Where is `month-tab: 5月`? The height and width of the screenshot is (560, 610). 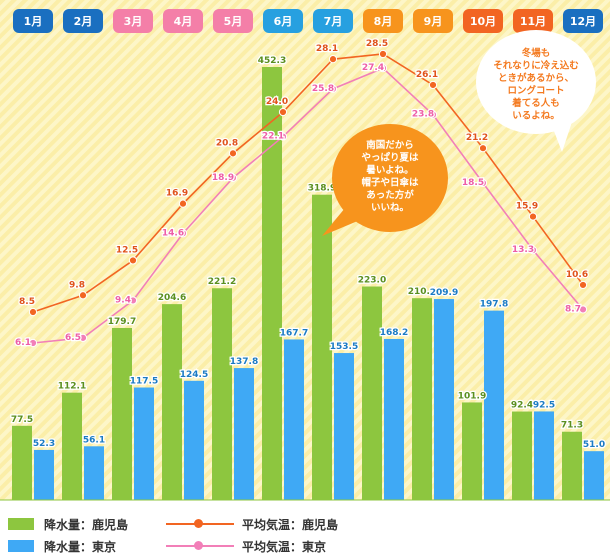
month-tab: 5月 is located at coordinates (233, 21).